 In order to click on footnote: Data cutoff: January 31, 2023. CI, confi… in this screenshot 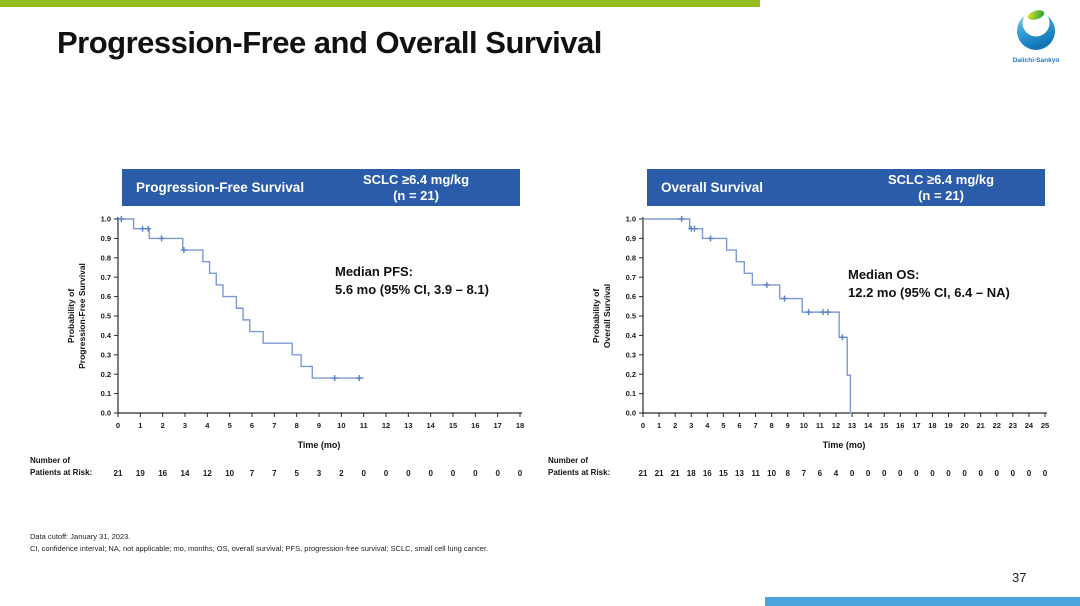, I will do `click(259, 542)`.